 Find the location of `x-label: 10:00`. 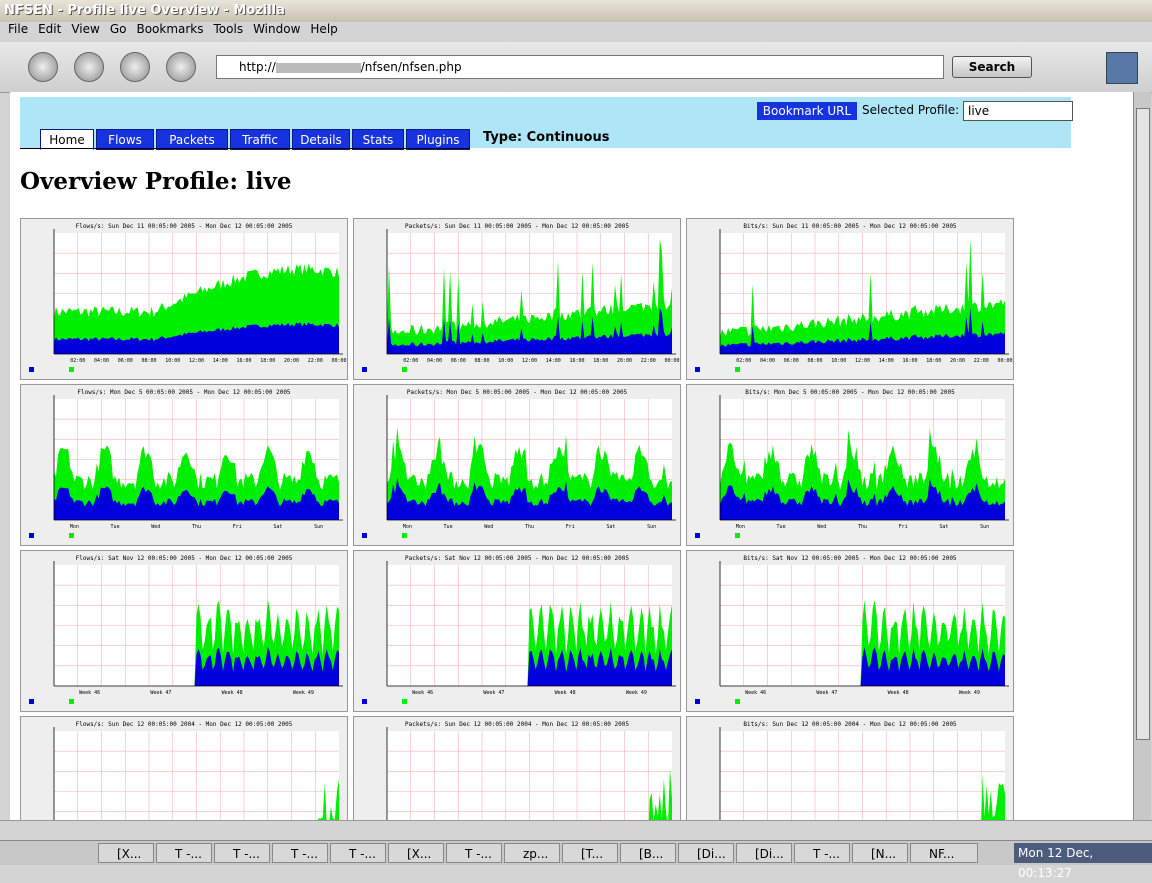

x-label: 10:00 is located at coordinates (505, 361).